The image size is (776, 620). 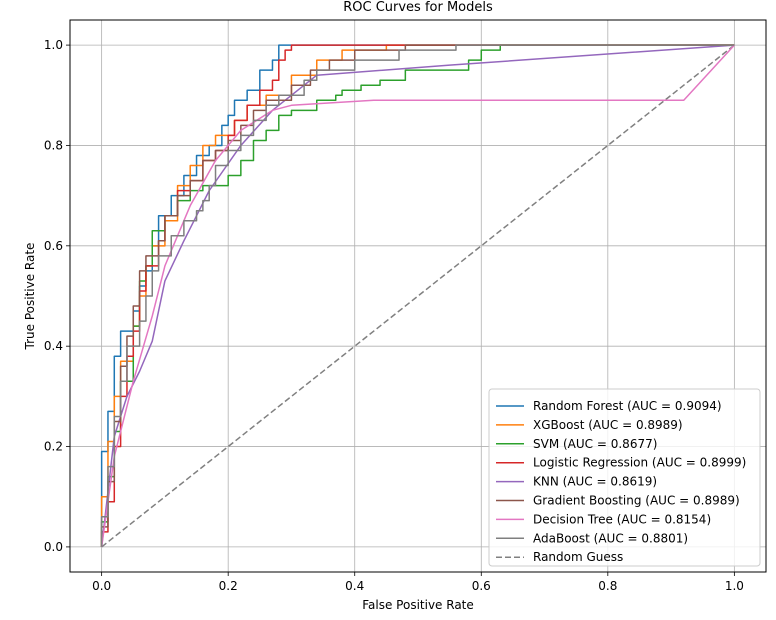 What do you see at coordinates (53, 346) in the screenshot?
I see `y-tick-label: 0.4` at bounding box center [53, 346].